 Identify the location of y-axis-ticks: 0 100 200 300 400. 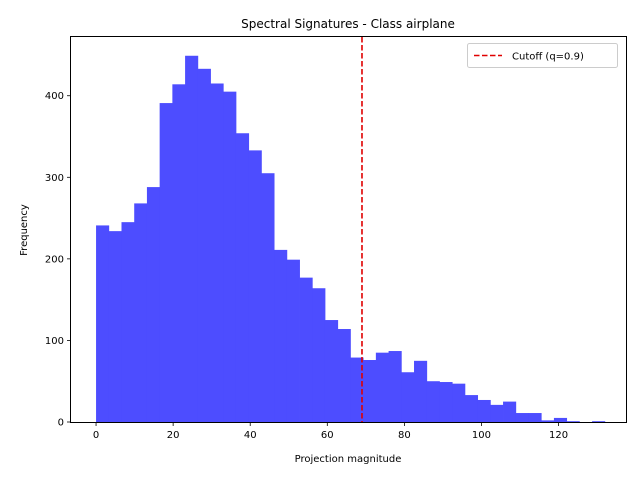
(58, 260).